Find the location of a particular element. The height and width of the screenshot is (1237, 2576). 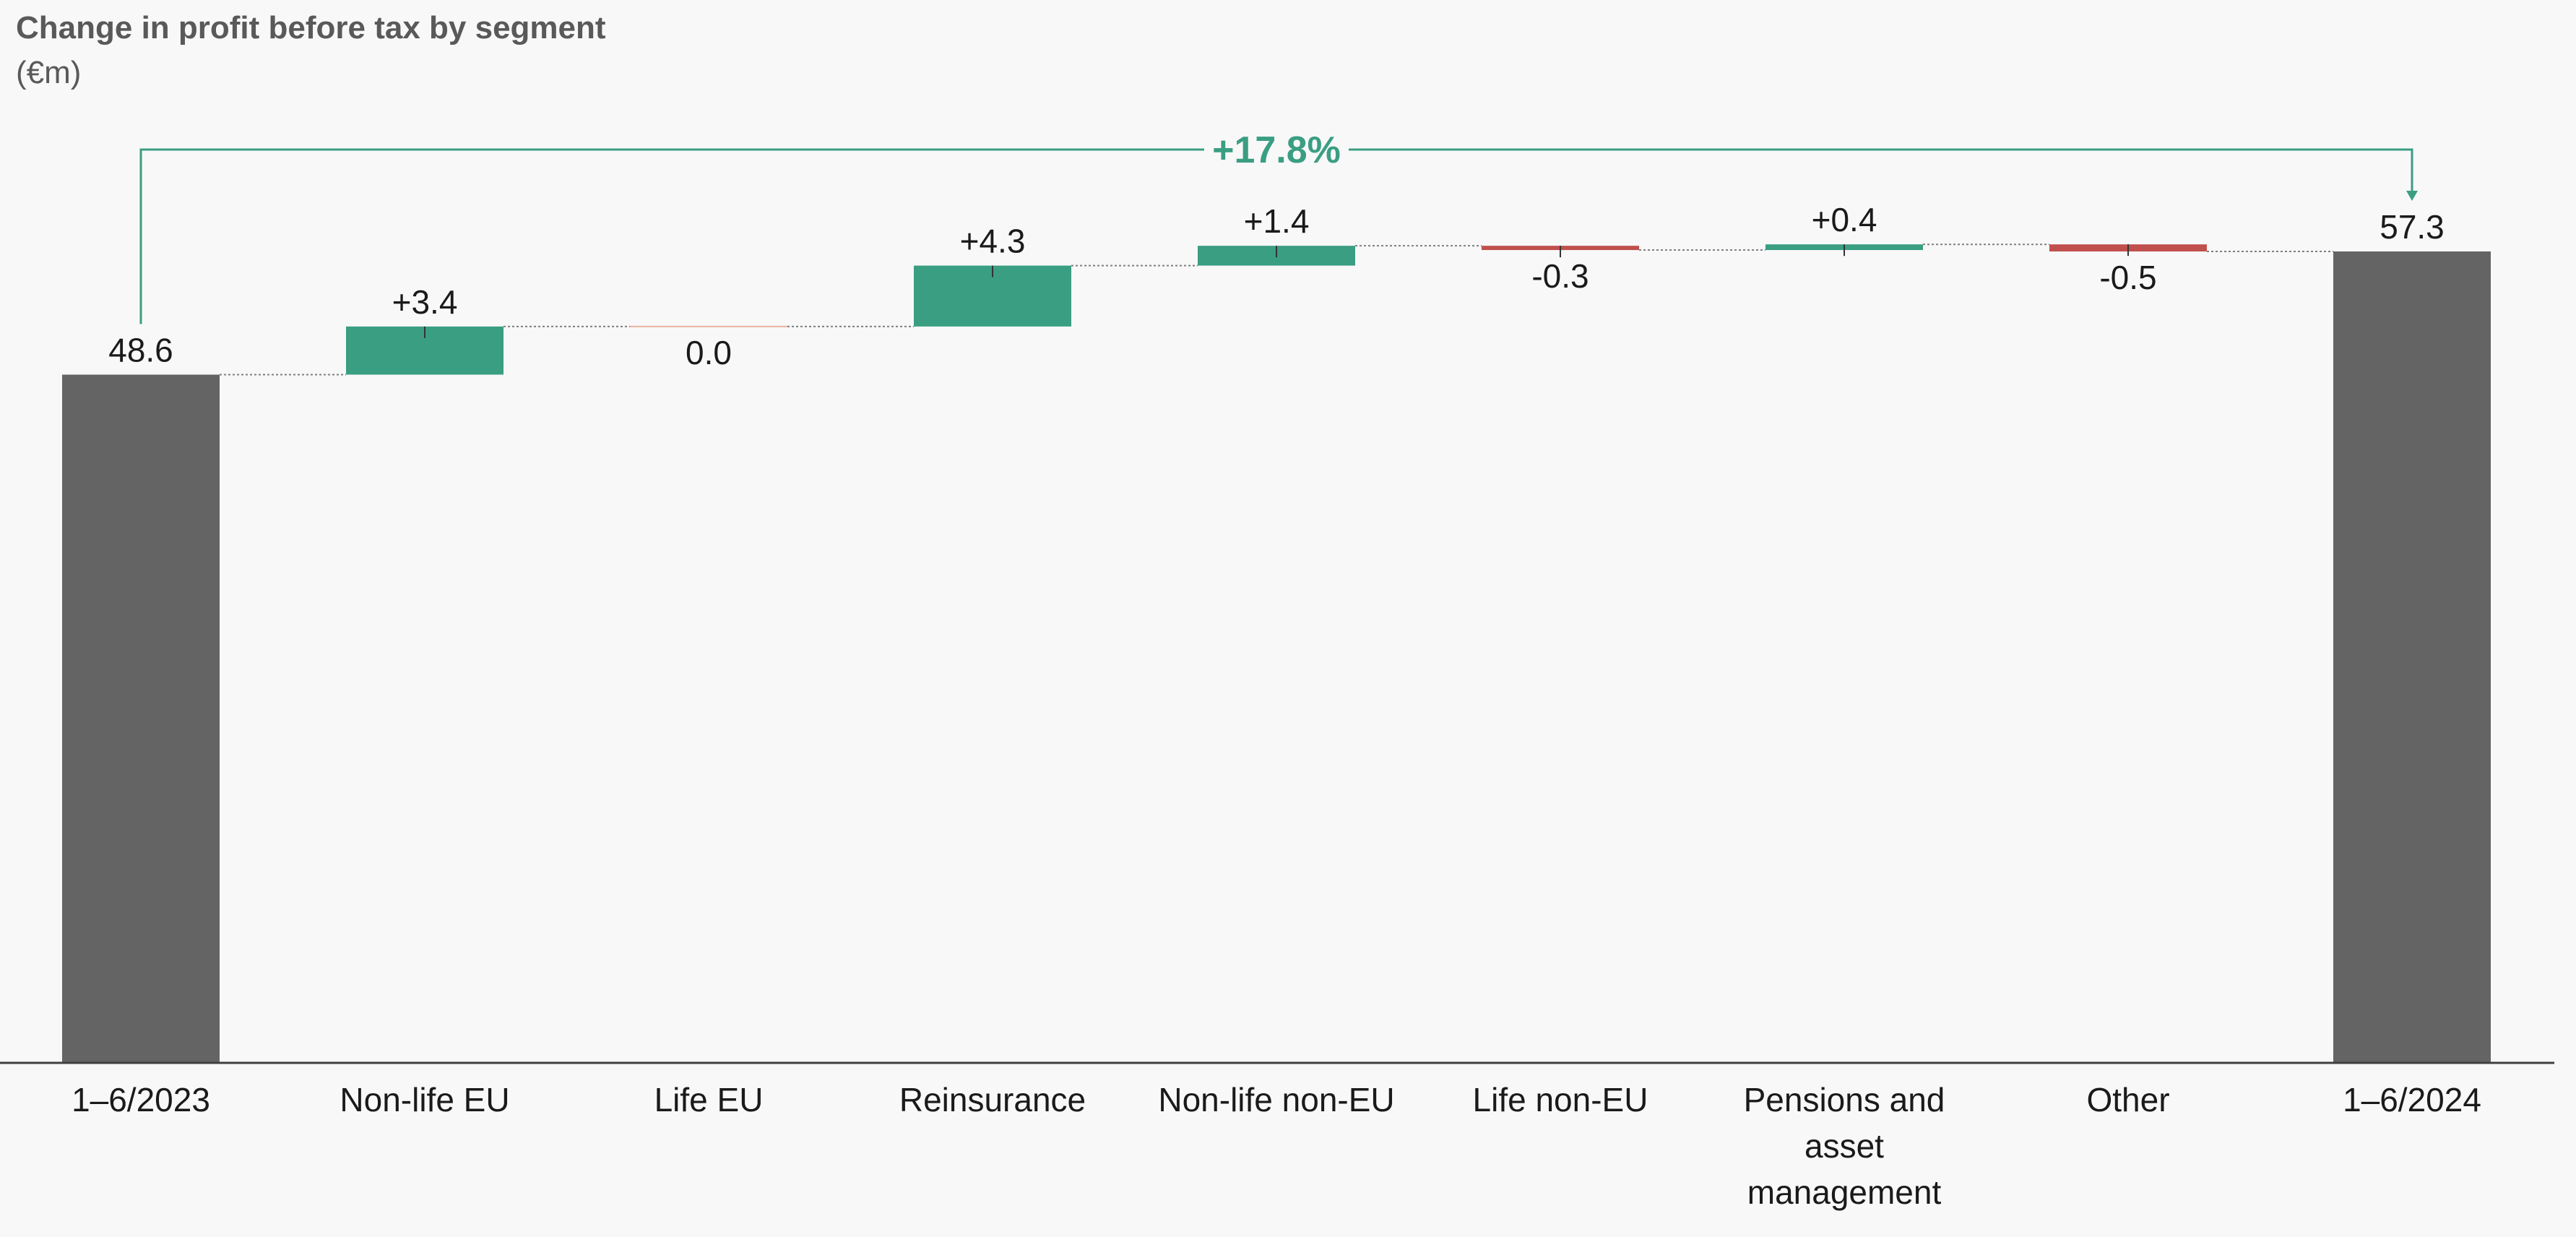

category-label-4: Non-life non-EU is located at coordinates (1276, 1100).